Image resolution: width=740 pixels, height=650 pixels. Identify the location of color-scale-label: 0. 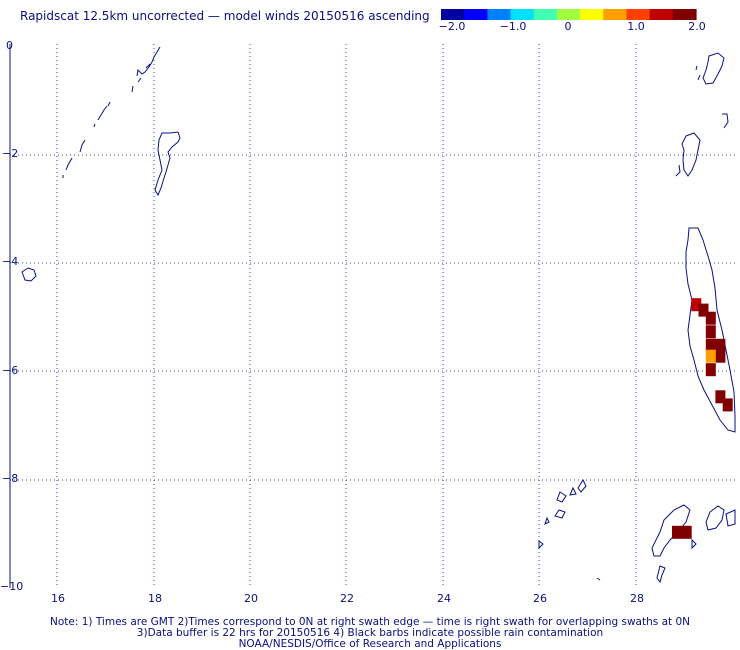
(568, 26).